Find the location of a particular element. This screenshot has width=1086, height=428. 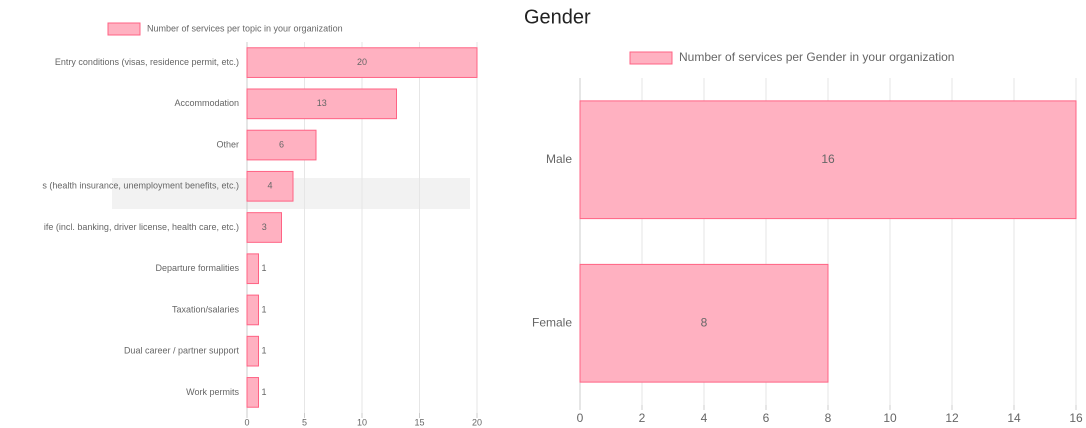

category-label: Departure formalities is located at coordinates (197, 268).